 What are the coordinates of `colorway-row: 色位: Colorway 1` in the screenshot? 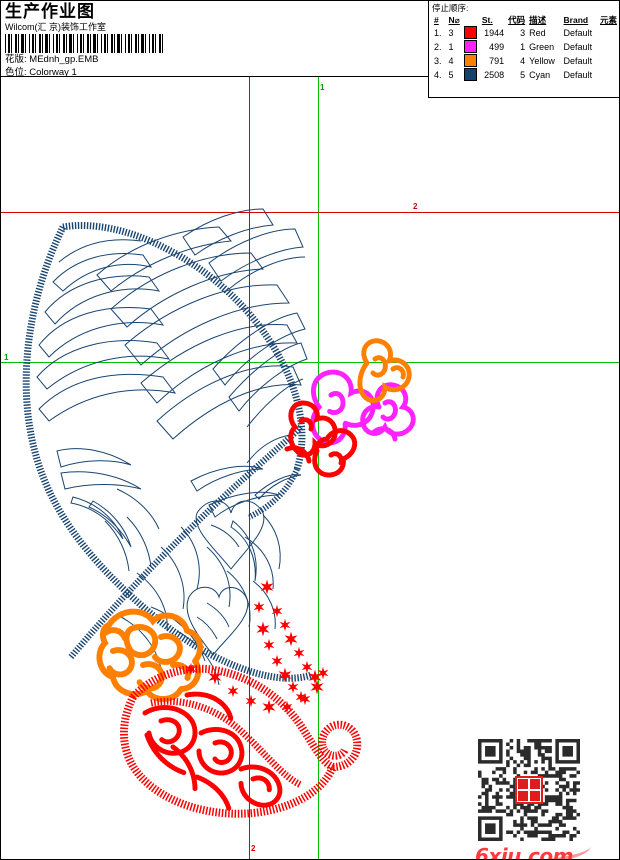 It's located at (265, 72).